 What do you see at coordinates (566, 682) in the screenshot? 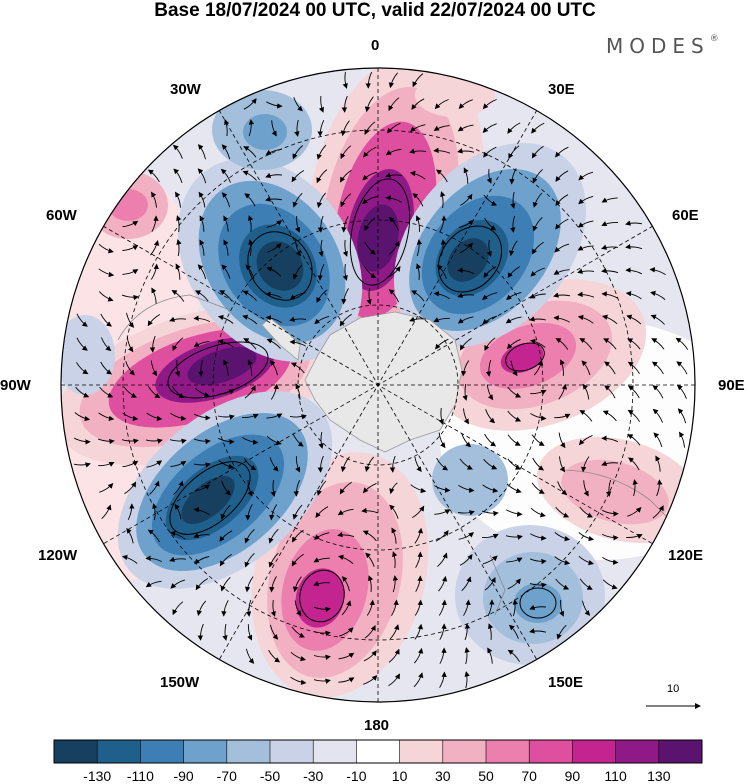
I see `lon-label-150e: 150E` at bounding box center [566, 682].